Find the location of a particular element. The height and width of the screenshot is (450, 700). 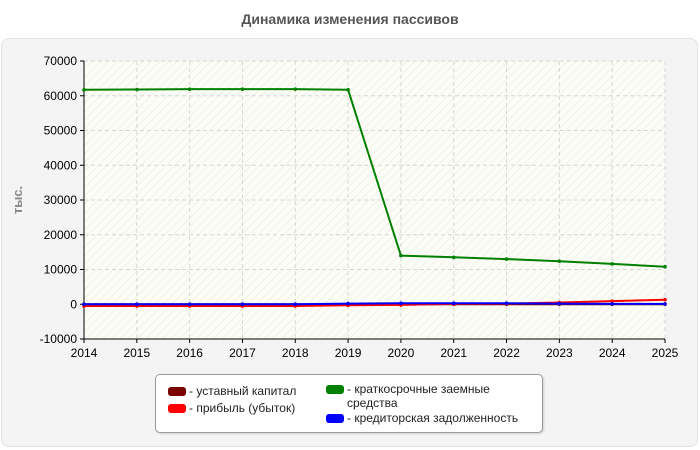

x-tick-label: 2017 is located at coordinates (242, 353).